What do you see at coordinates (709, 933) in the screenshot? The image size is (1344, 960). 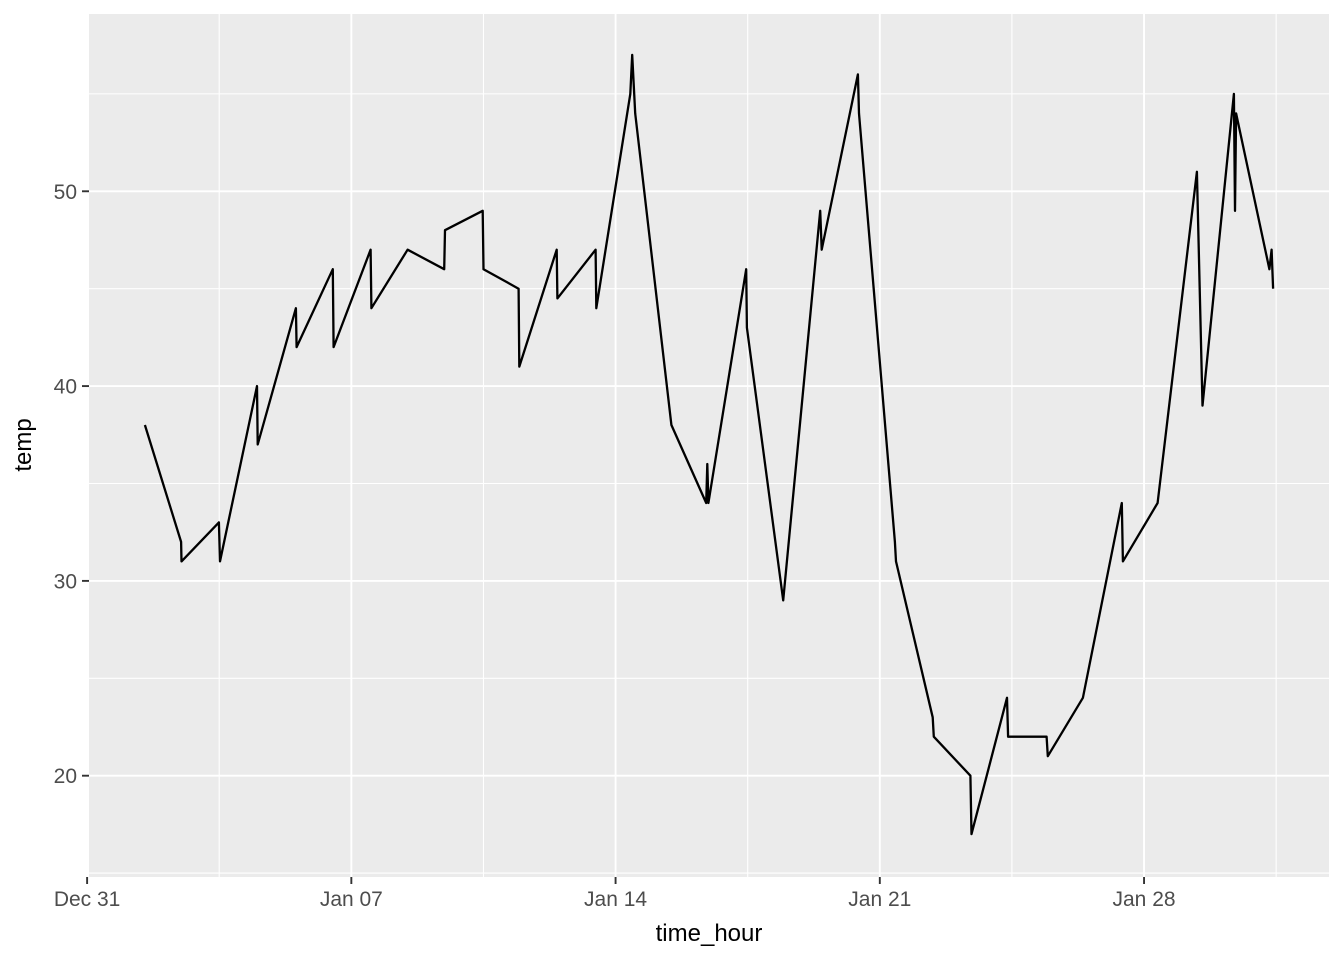 I see `x-axis-title: time_hour` at bounding box center [709, 933].